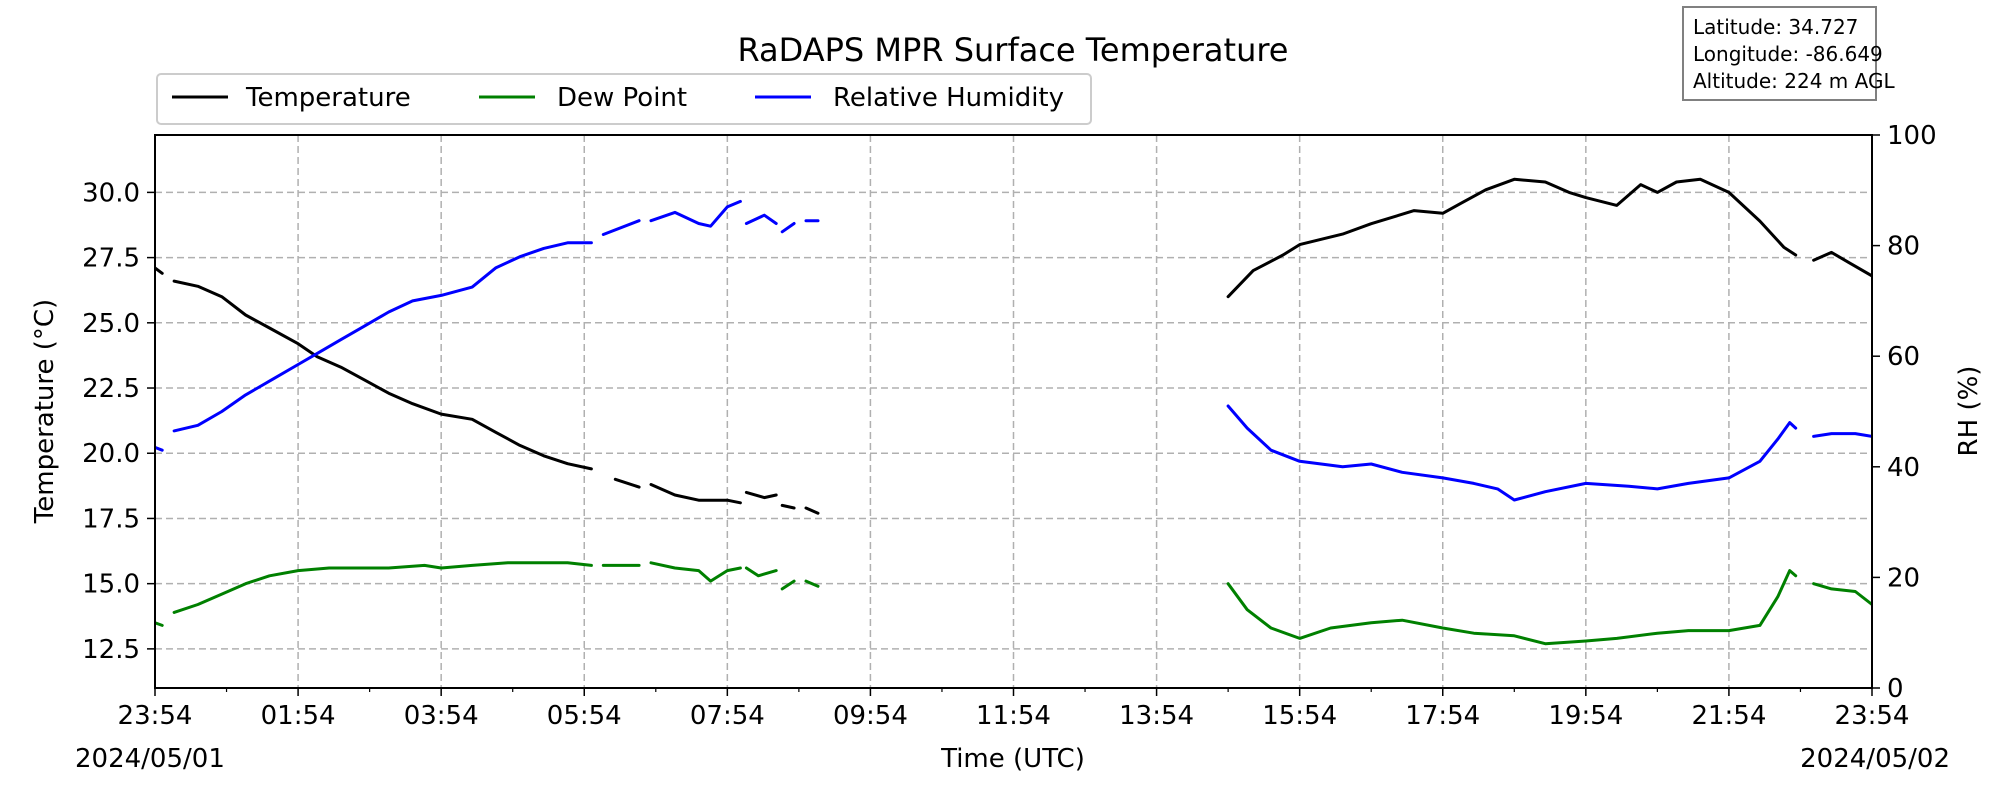 The height and width of the screenshot is (800, 2000). Describe the element at coordinates (870, 716) in the screenshot. I see `x-tick-label: 09:54` at that location.